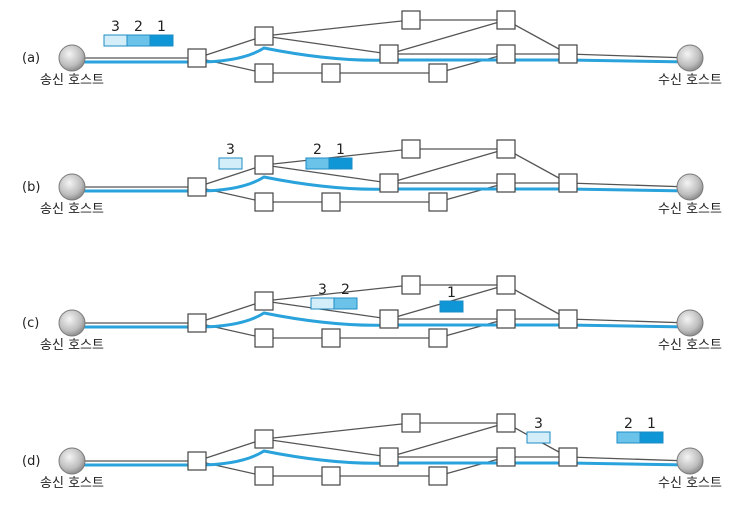  Describe the element at coordinates (31, 58) in the screenshot. I see `panel-label: (a)` at that location.